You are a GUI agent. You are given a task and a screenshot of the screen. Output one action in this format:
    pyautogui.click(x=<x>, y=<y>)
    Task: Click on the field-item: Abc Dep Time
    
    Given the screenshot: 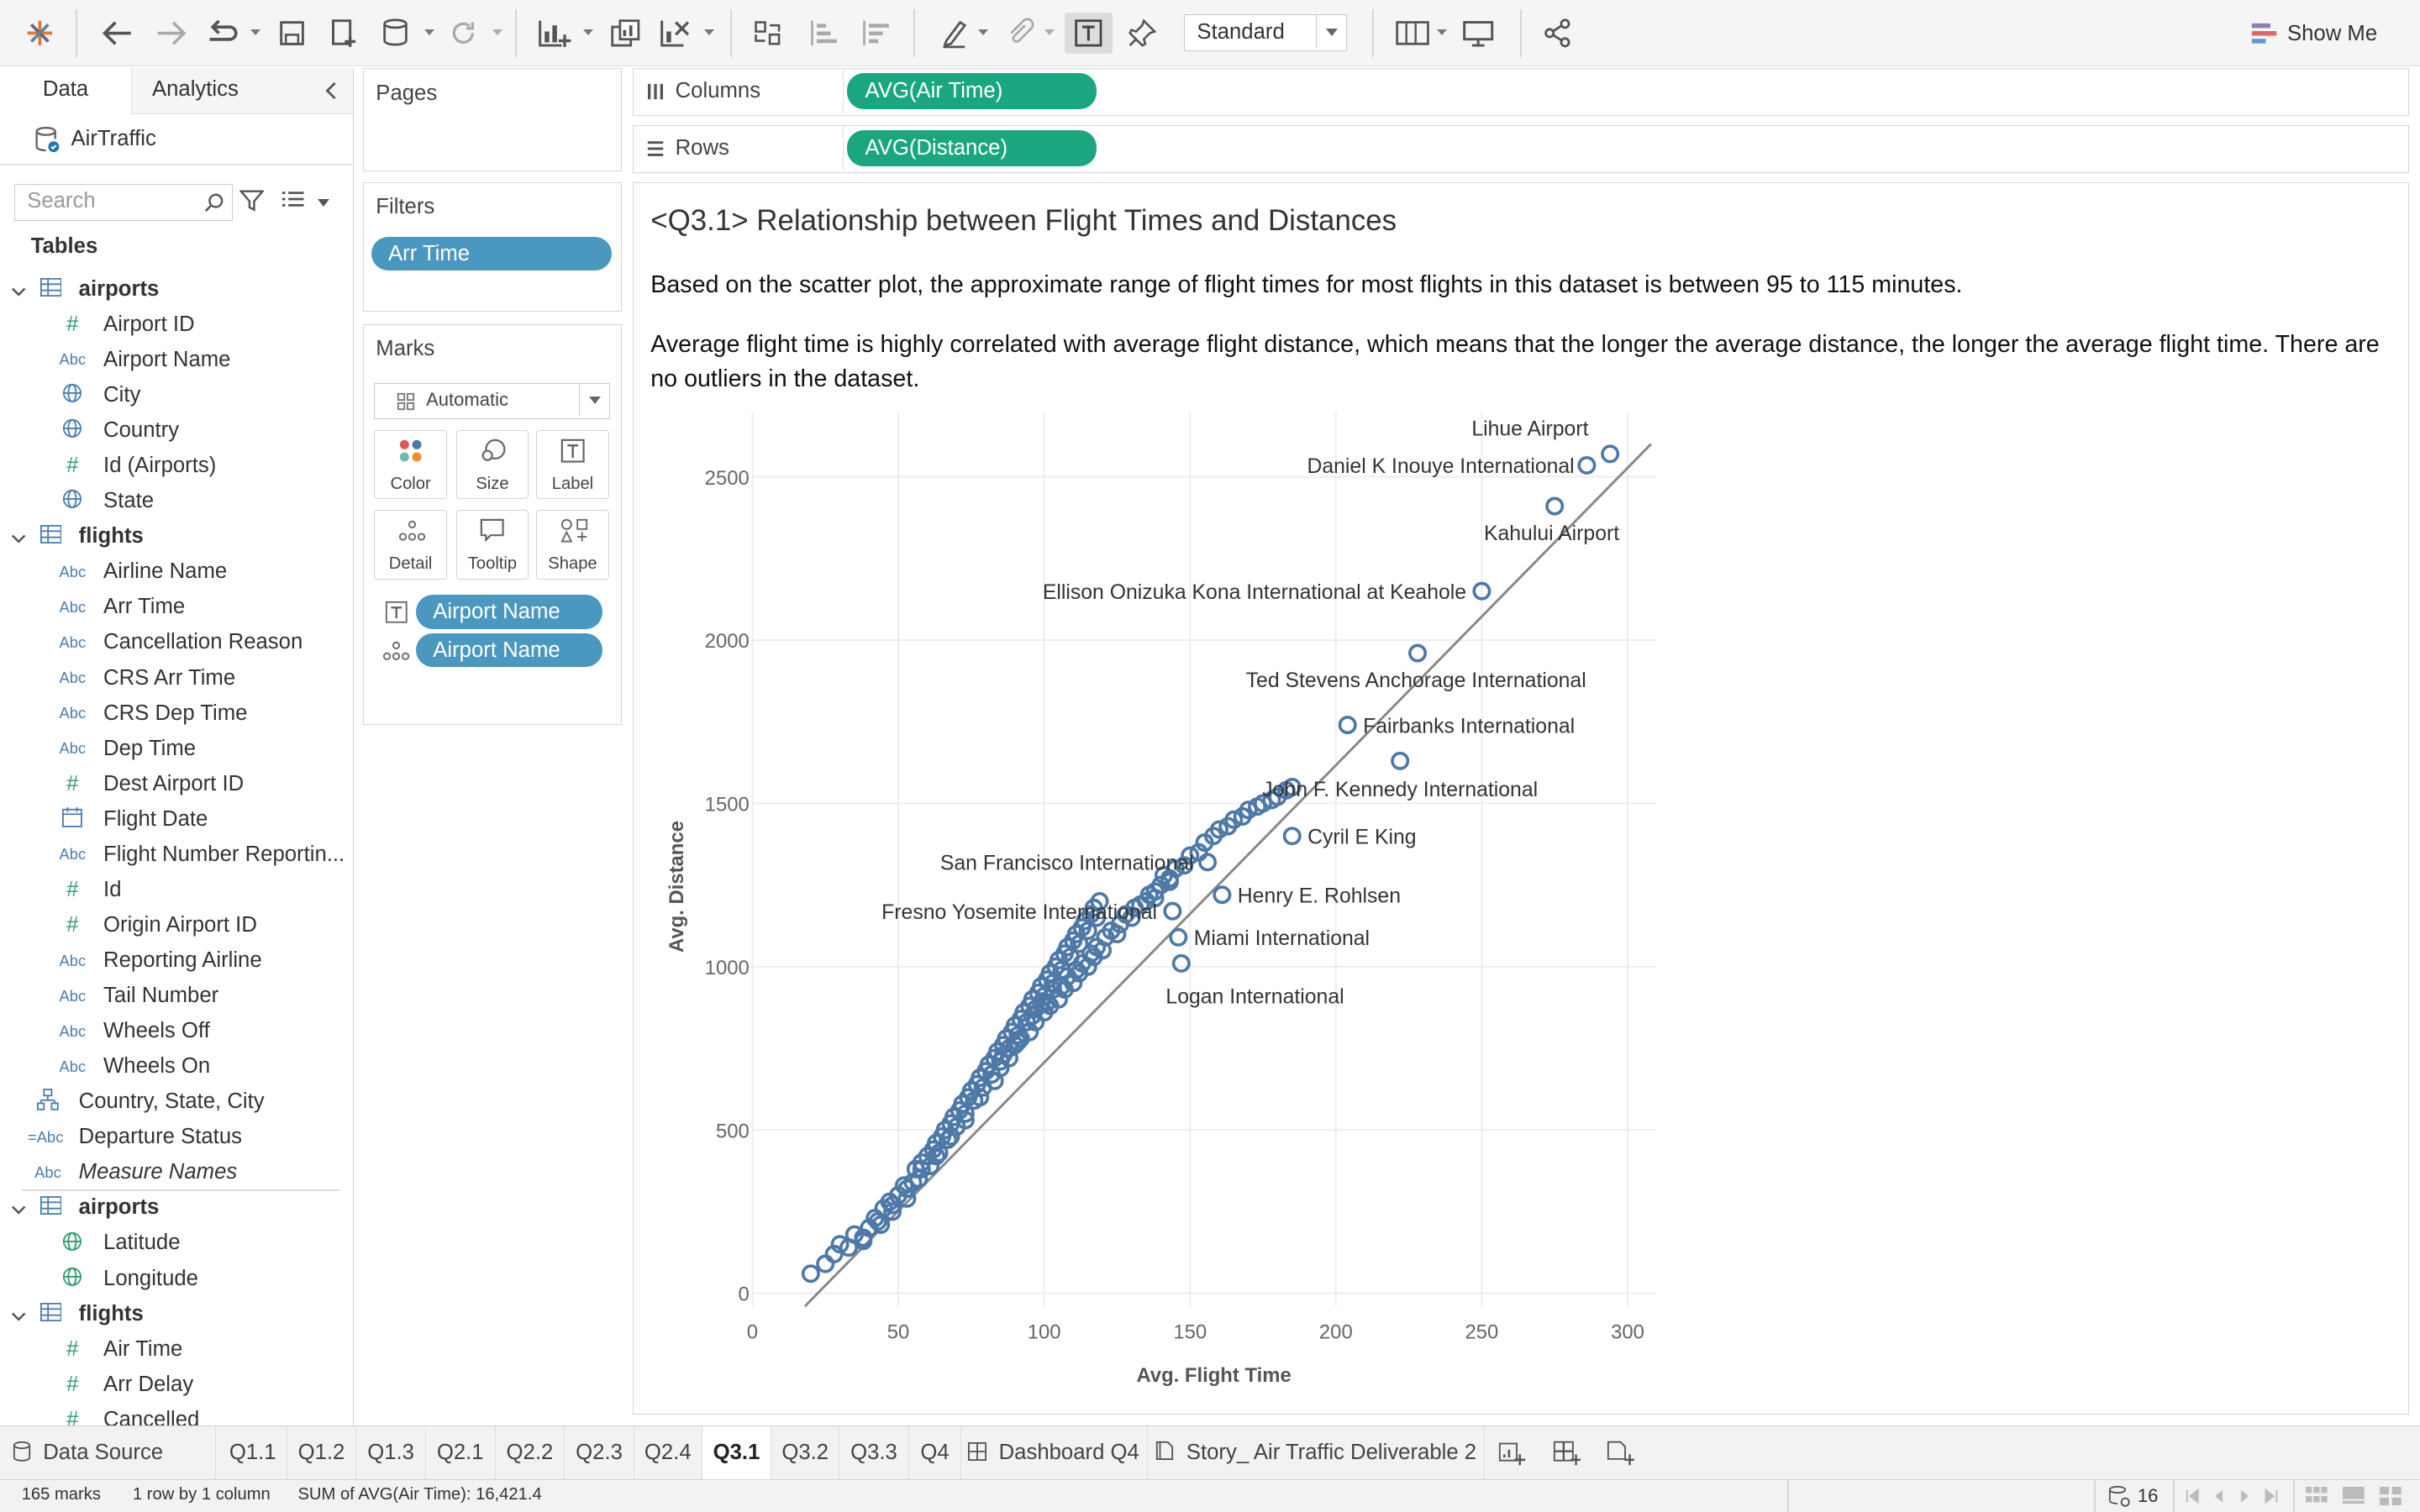 What is the action you would take?
    pyautogui.click(x=176, y=748)
    